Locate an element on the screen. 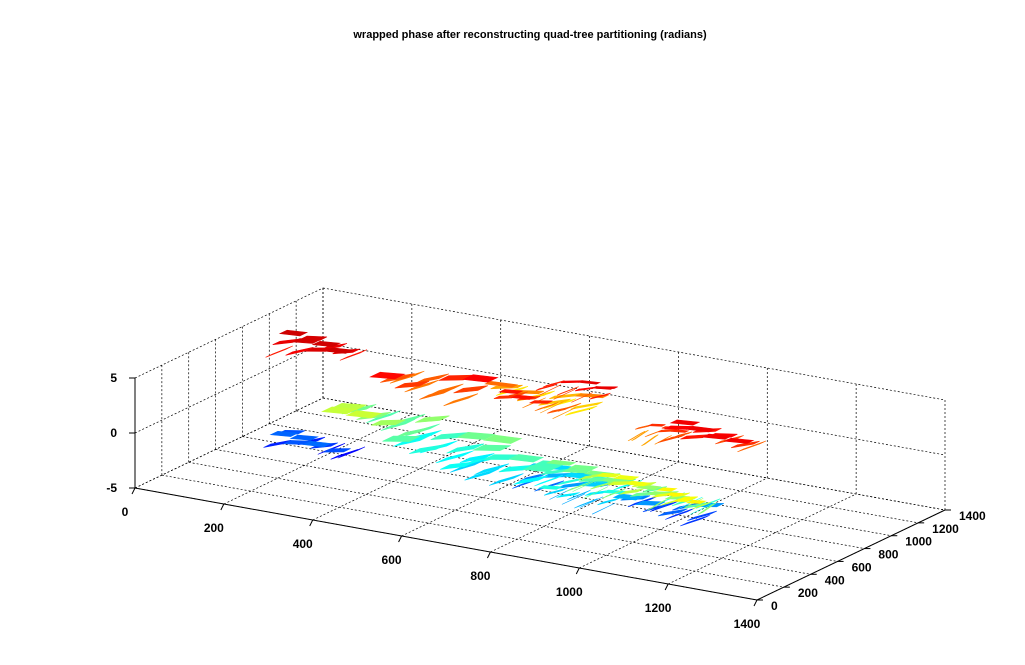 The width and height of the screenshot is (1025, 665). x-tick-label: 1000 is located at coordinates (569, 592).